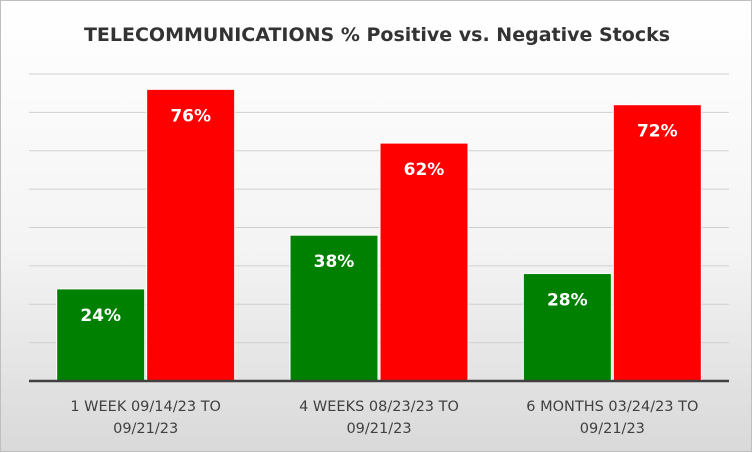 The image size is (752, 453). What do you see at coordinates (657, 132) in the screenshot?
I see `data-label-negative-2: 72%` at bounding box center [657, 132].